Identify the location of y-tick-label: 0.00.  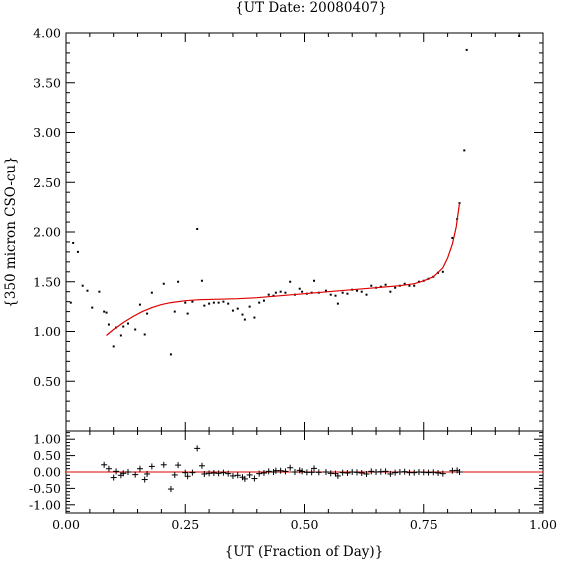
(47, 472).